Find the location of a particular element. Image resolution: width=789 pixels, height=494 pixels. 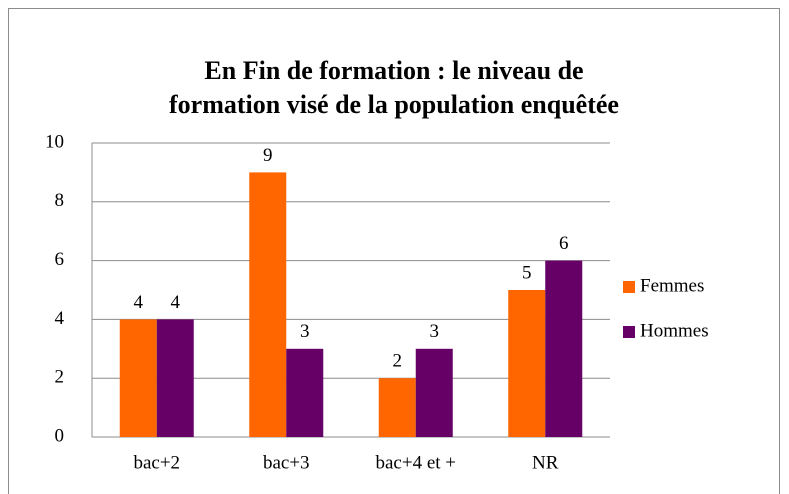

chart-title: En Fin de formation : le niveau de is located at coordinates (393, 70).